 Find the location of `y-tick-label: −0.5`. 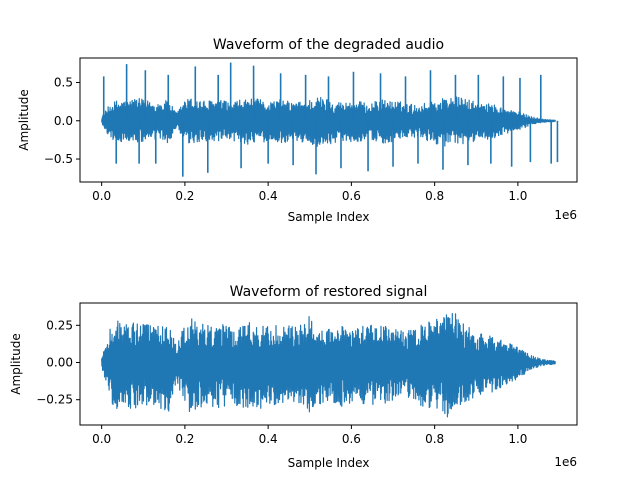

y-tick-label: −0.5 is located at coordinates (58, 159).